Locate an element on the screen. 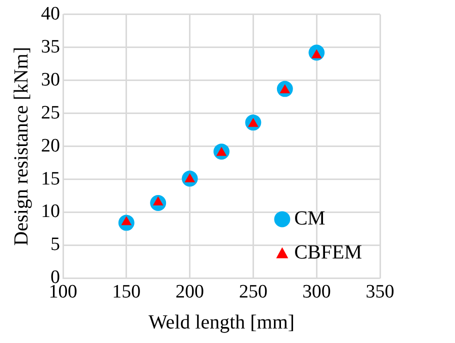  x-tick-label: 350 is located at coordinates (380, 292).